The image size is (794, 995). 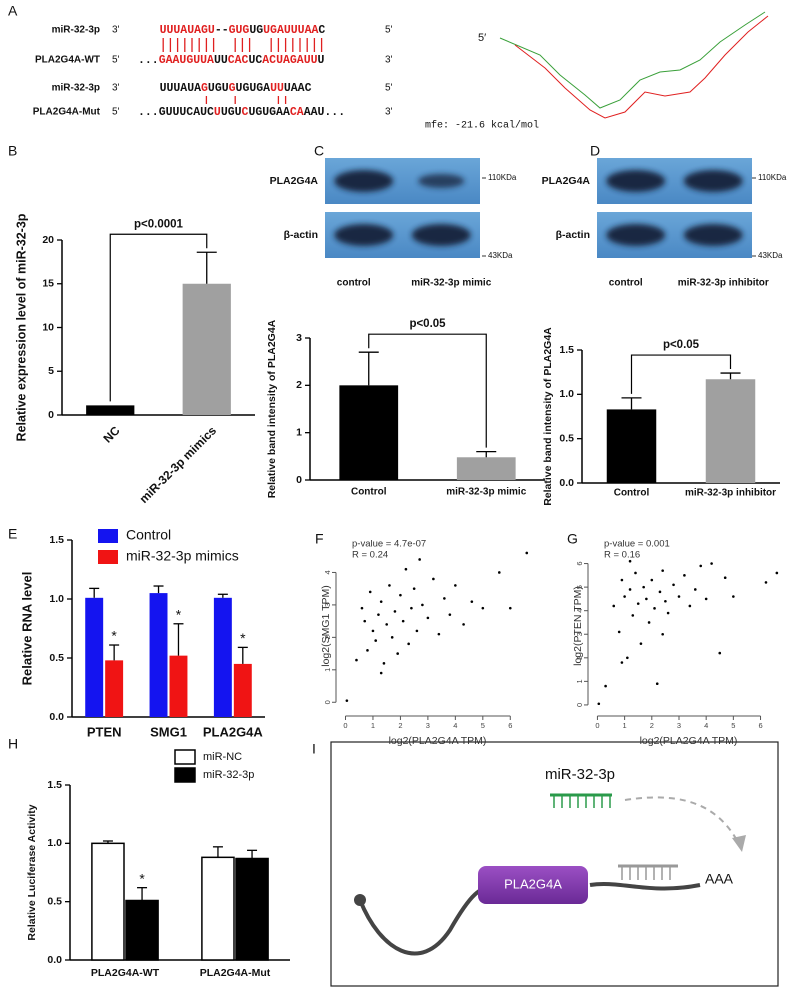 I want to click on blot-row-label: β-actin, so click(x=573, y=235).